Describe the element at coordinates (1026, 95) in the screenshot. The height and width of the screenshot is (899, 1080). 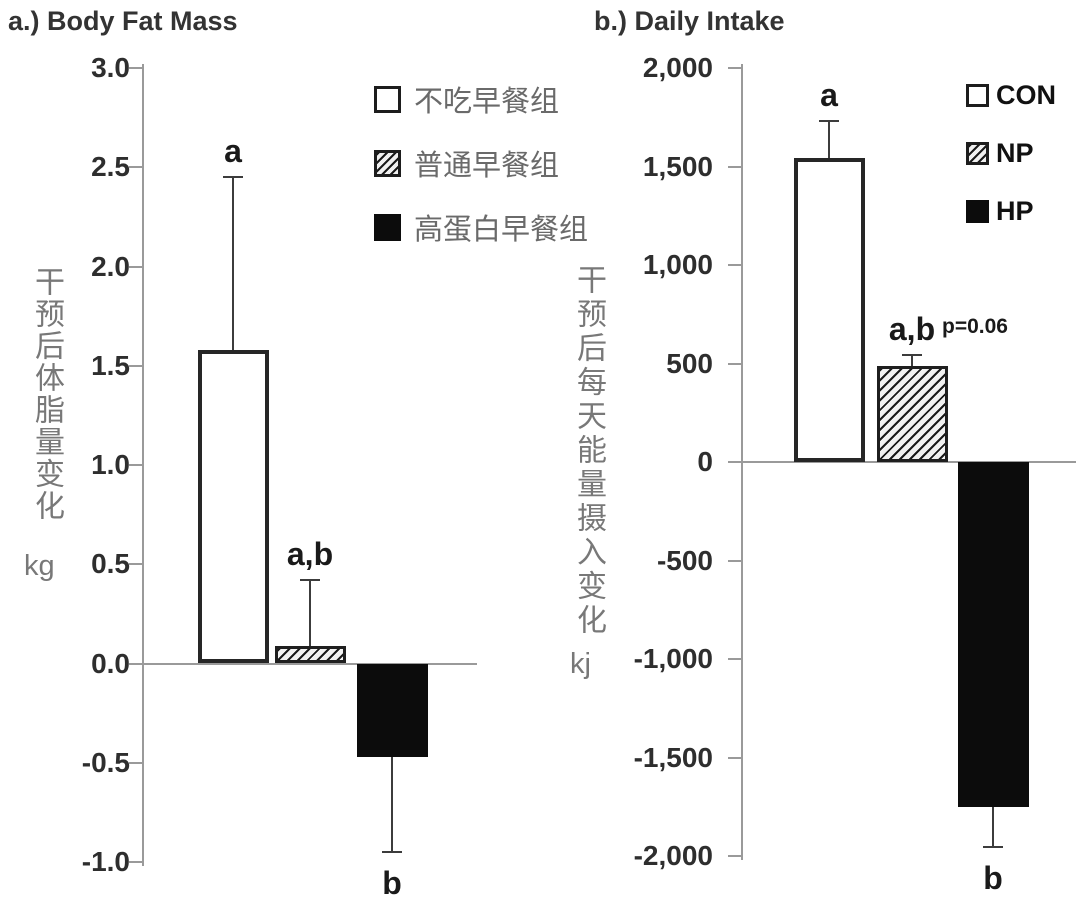
I see `legend-label-con: CON` at that location.